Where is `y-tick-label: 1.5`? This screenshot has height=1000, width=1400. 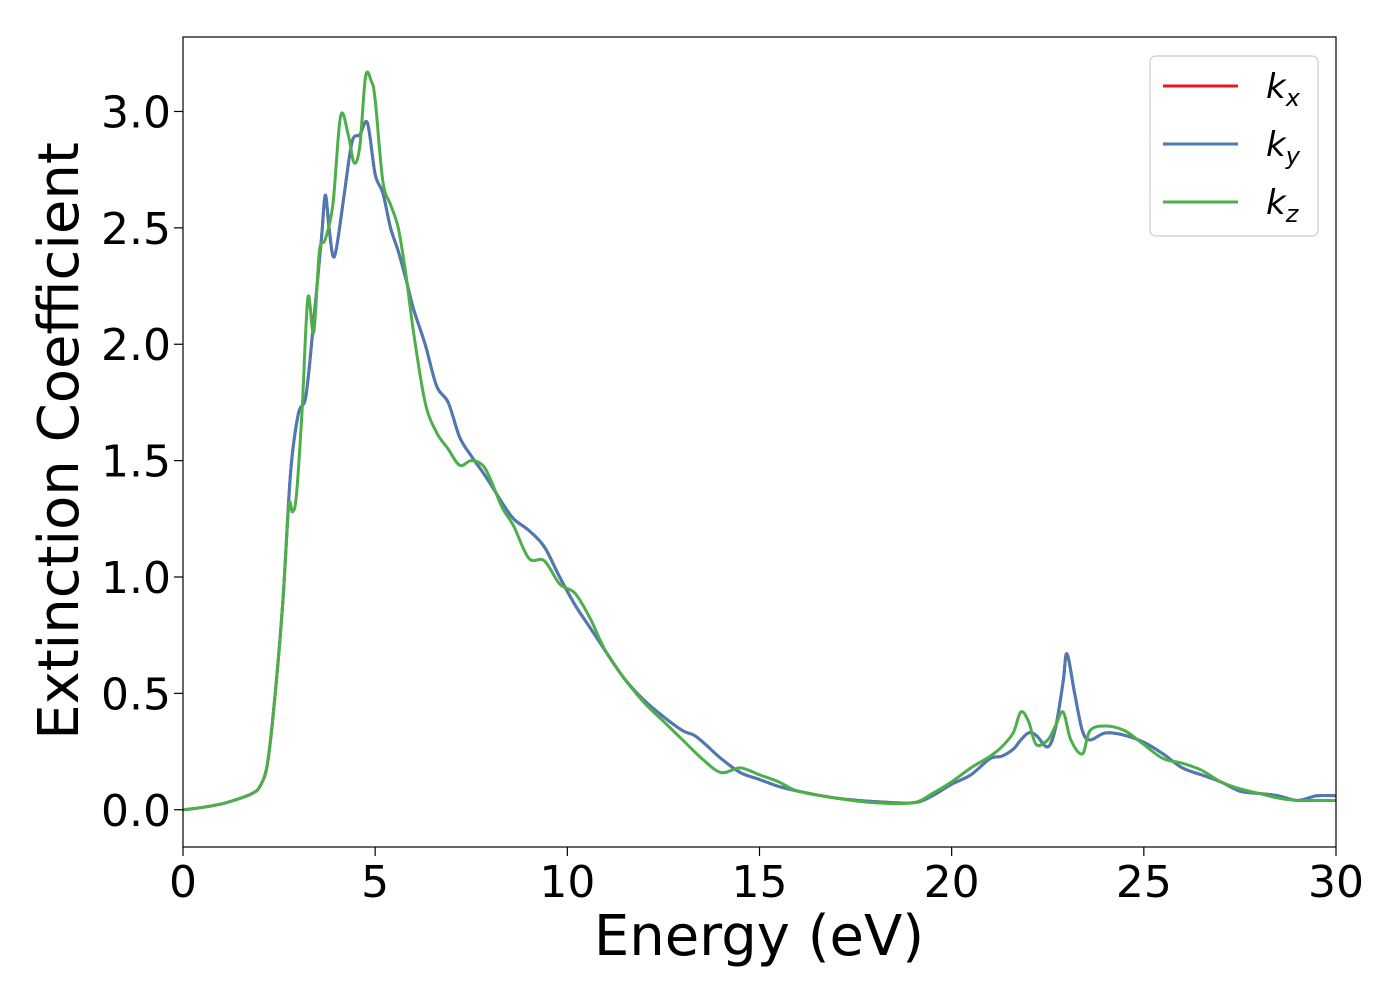
y-tick-label: 1.5 is located at coordinates (136, 462).